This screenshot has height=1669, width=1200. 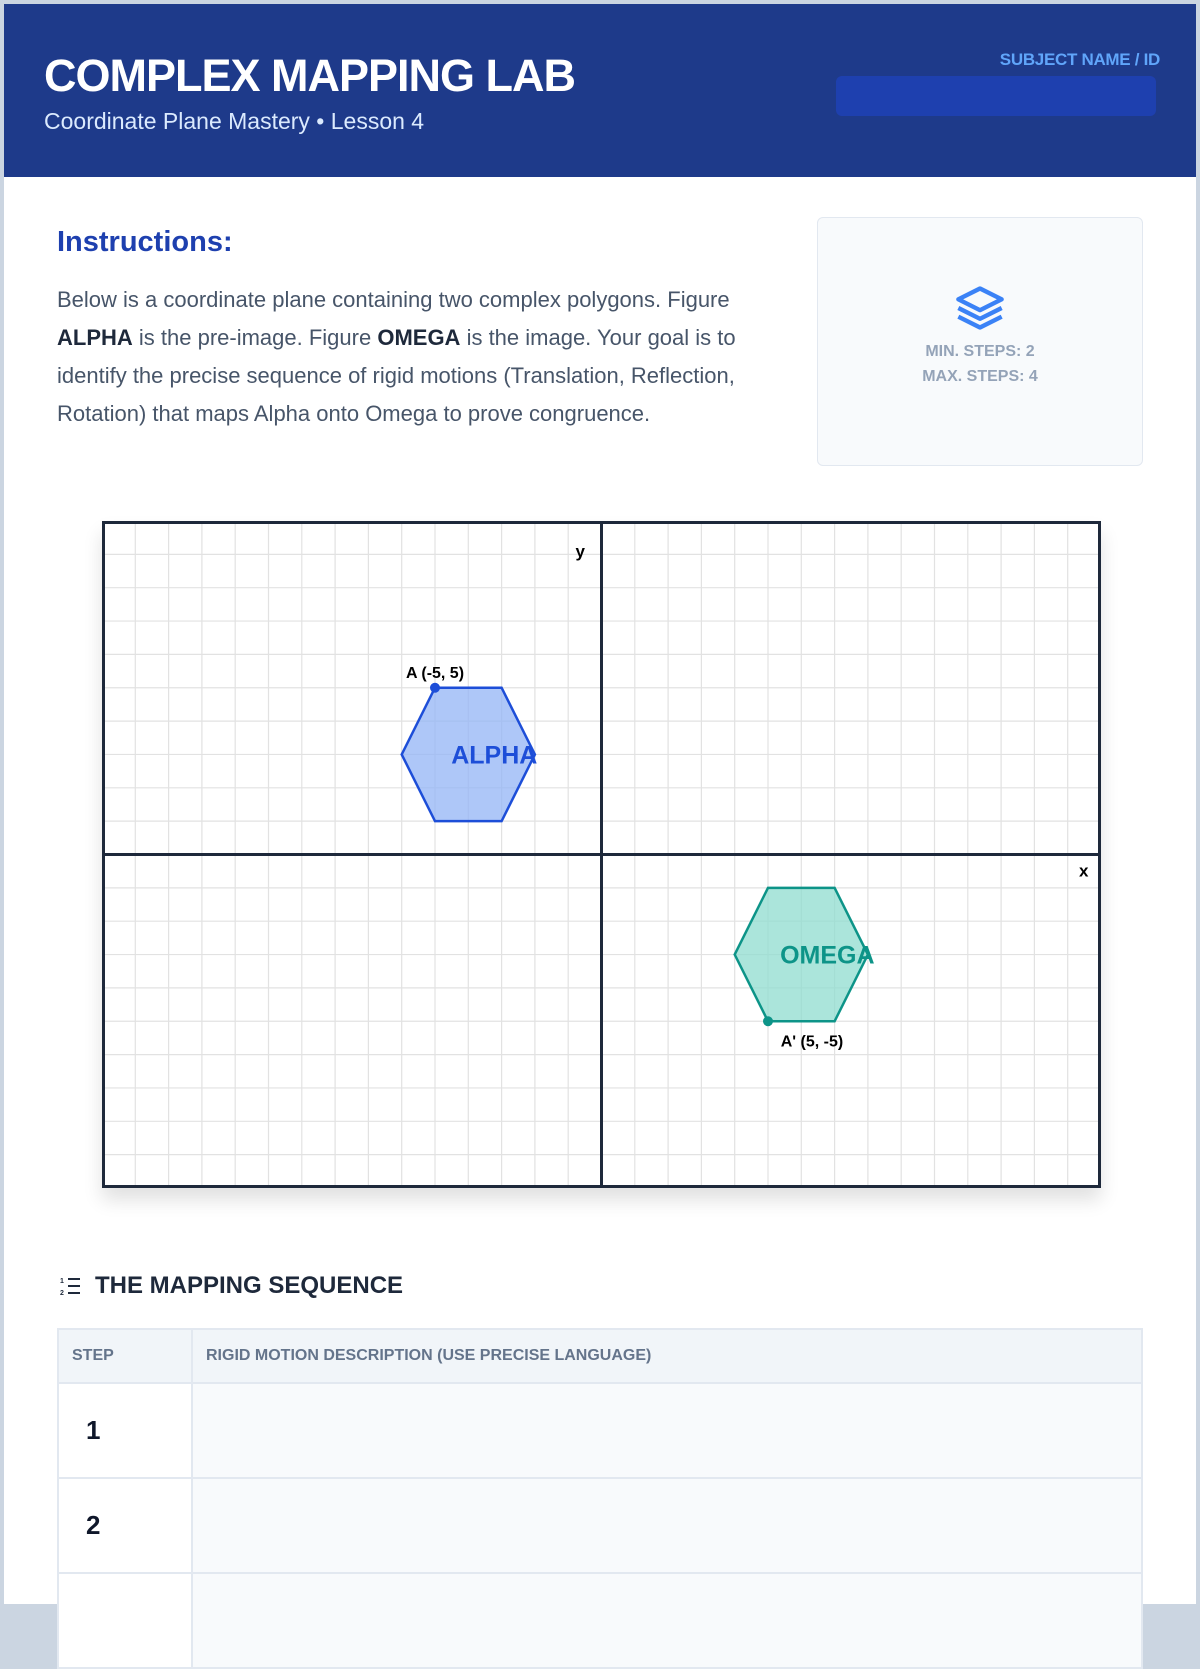 I want to click on steps-info-card: MIN. STEPS: 2 MAX. STEPS: 4, so click(x=980, y=341).